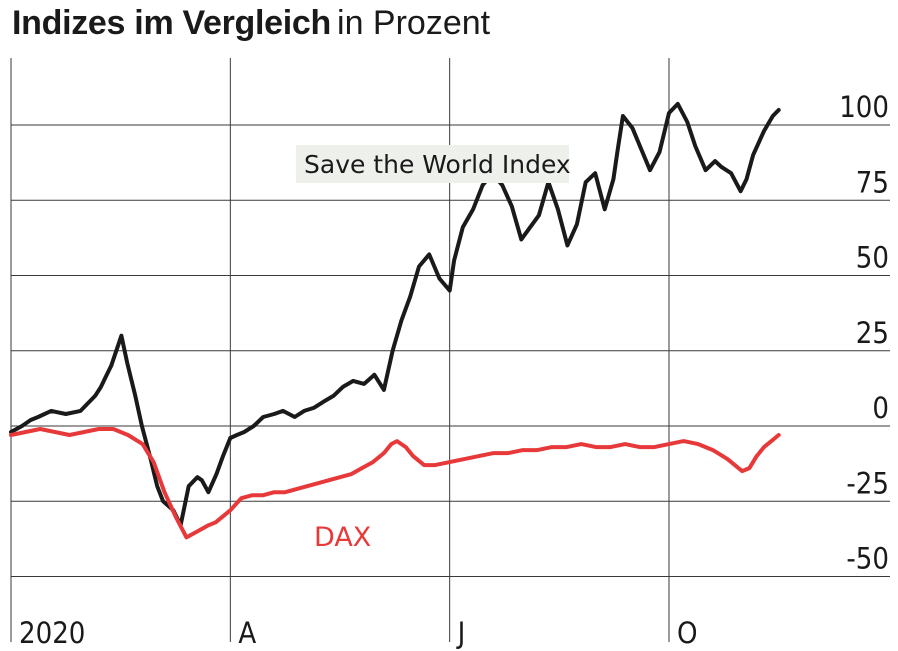  Describe the element at coordinates (867, 483) in the screenshot. I see `y-tick-label: -25` at that location.